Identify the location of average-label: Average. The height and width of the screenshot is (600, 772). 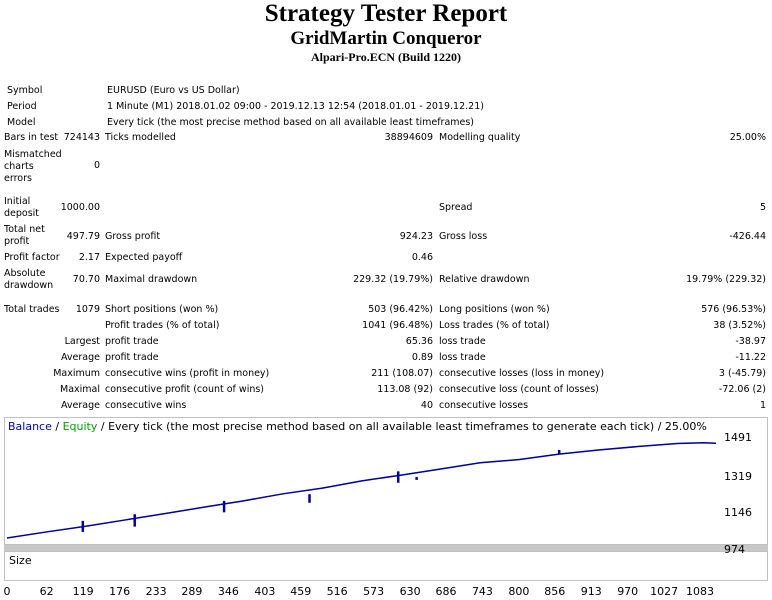
(80, 357).